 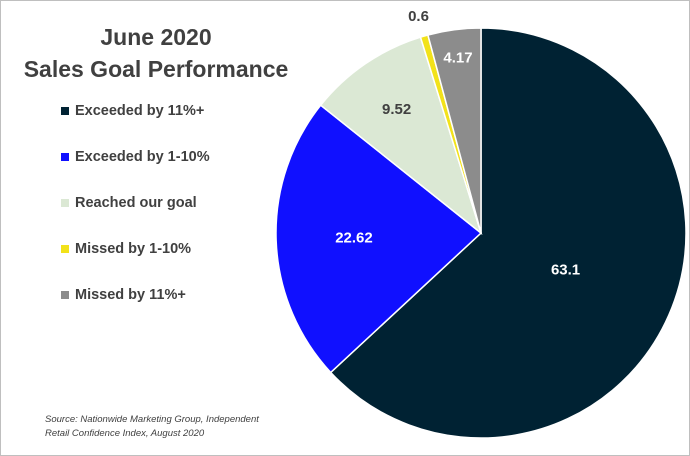 I want to click on slice-reached-goal, so click(x=401, y=136).